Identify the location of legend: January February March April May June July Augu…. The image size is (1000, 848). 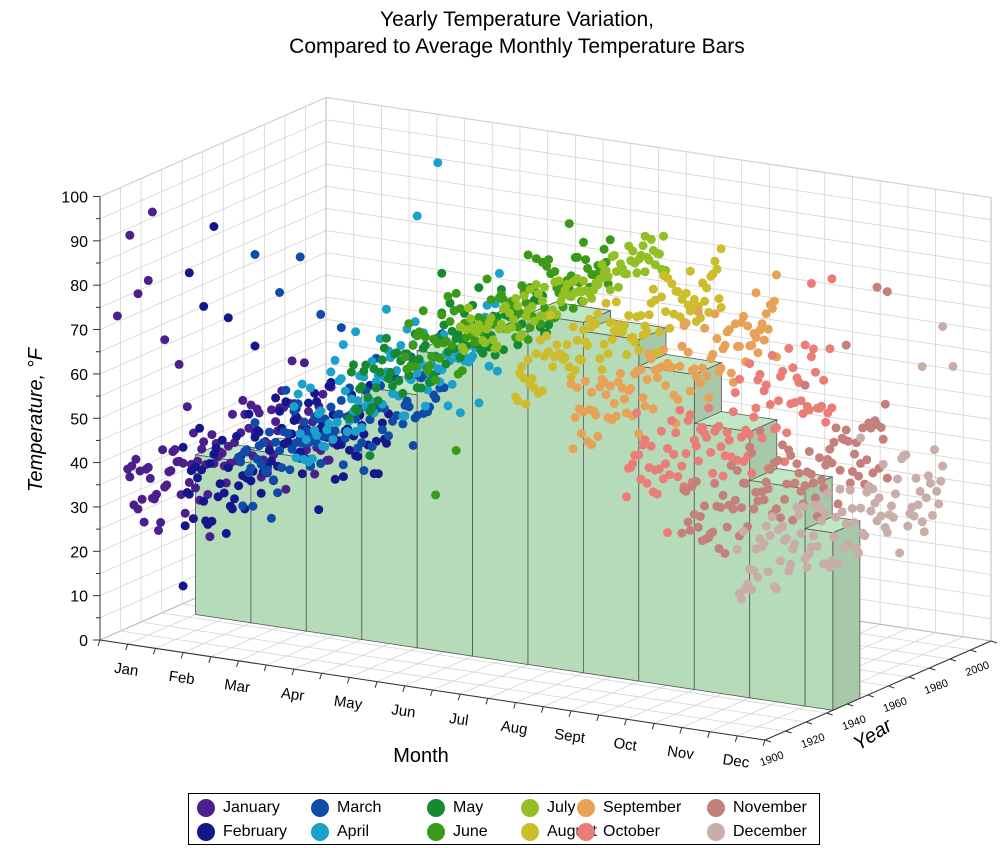
(504, 819).